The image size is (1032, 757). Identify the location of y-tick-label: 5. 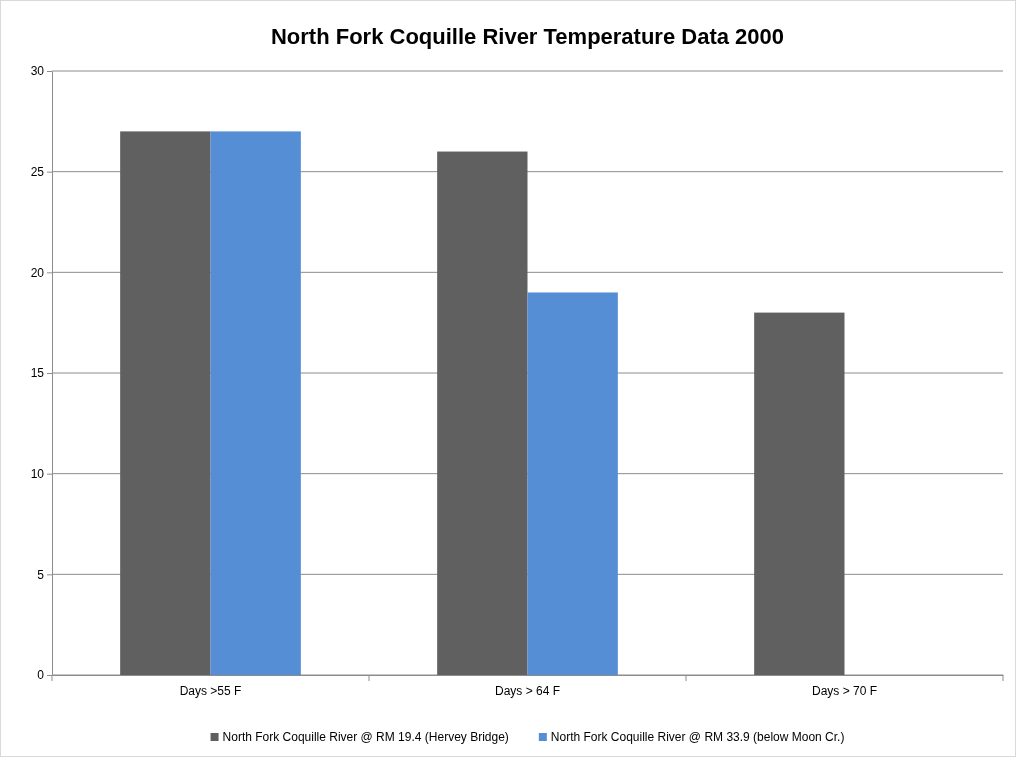
(41, 574).